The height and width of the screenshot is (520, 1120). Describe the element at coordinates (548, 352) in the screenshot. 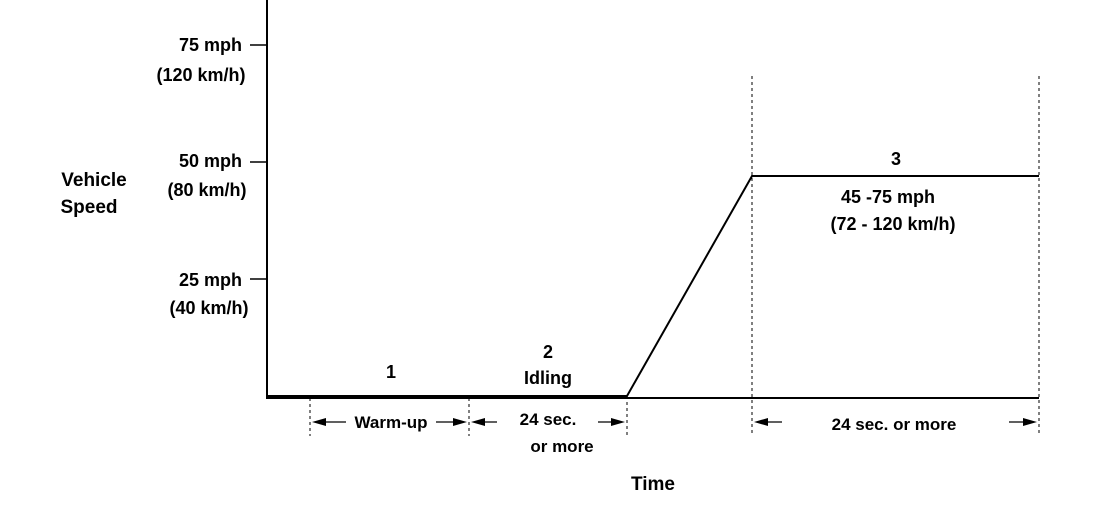

I see `phase-2-number: 2` at that location.